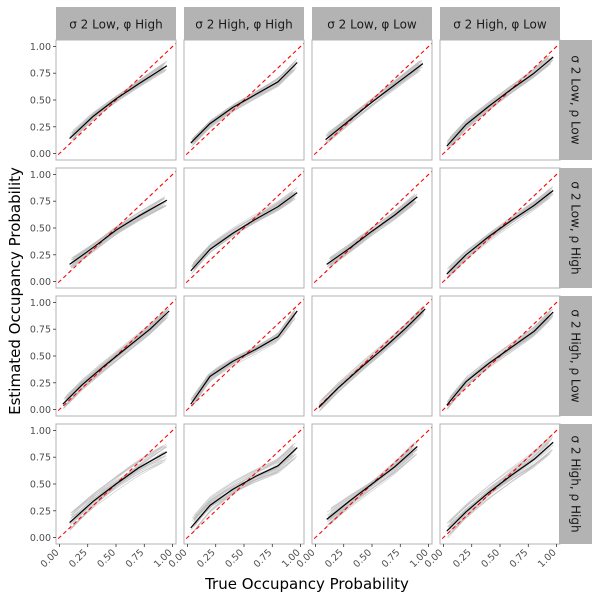  I want to click on panel-r2-c2, so click(244, 228).